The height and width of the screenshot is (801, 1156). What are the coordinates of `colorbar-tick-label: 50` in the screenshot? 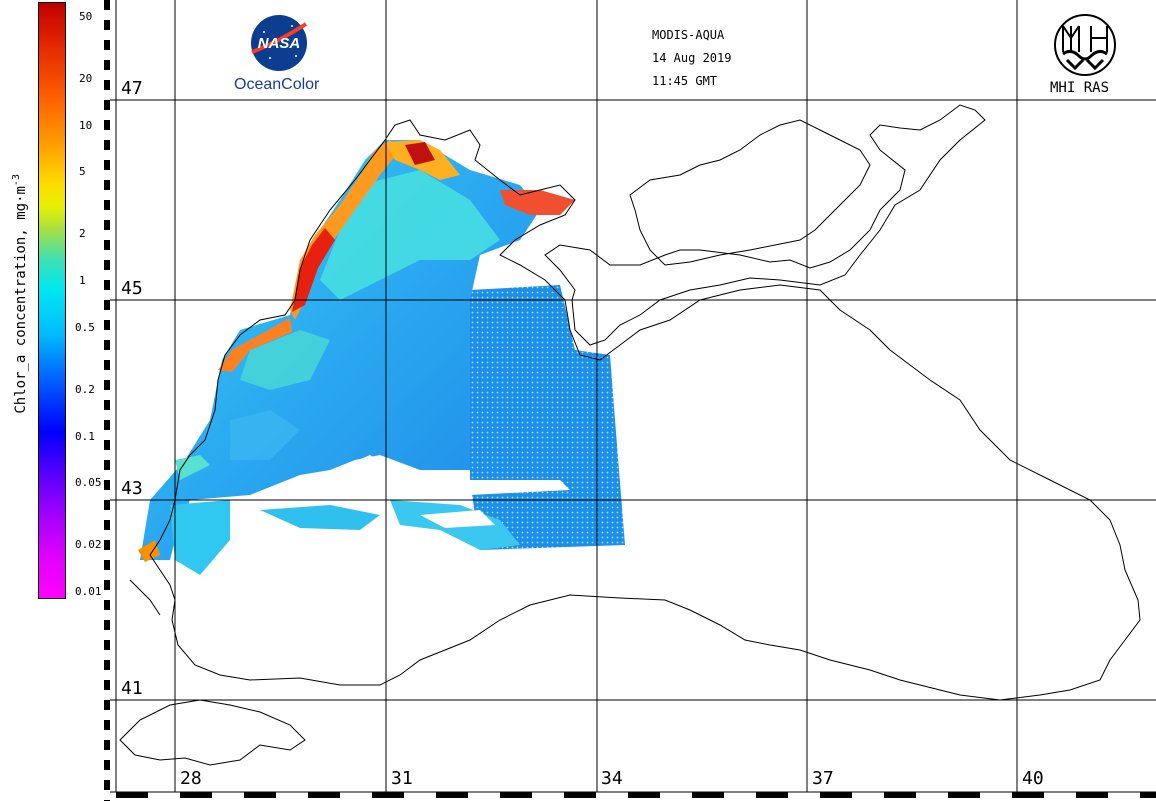 It's located at (86, 16).